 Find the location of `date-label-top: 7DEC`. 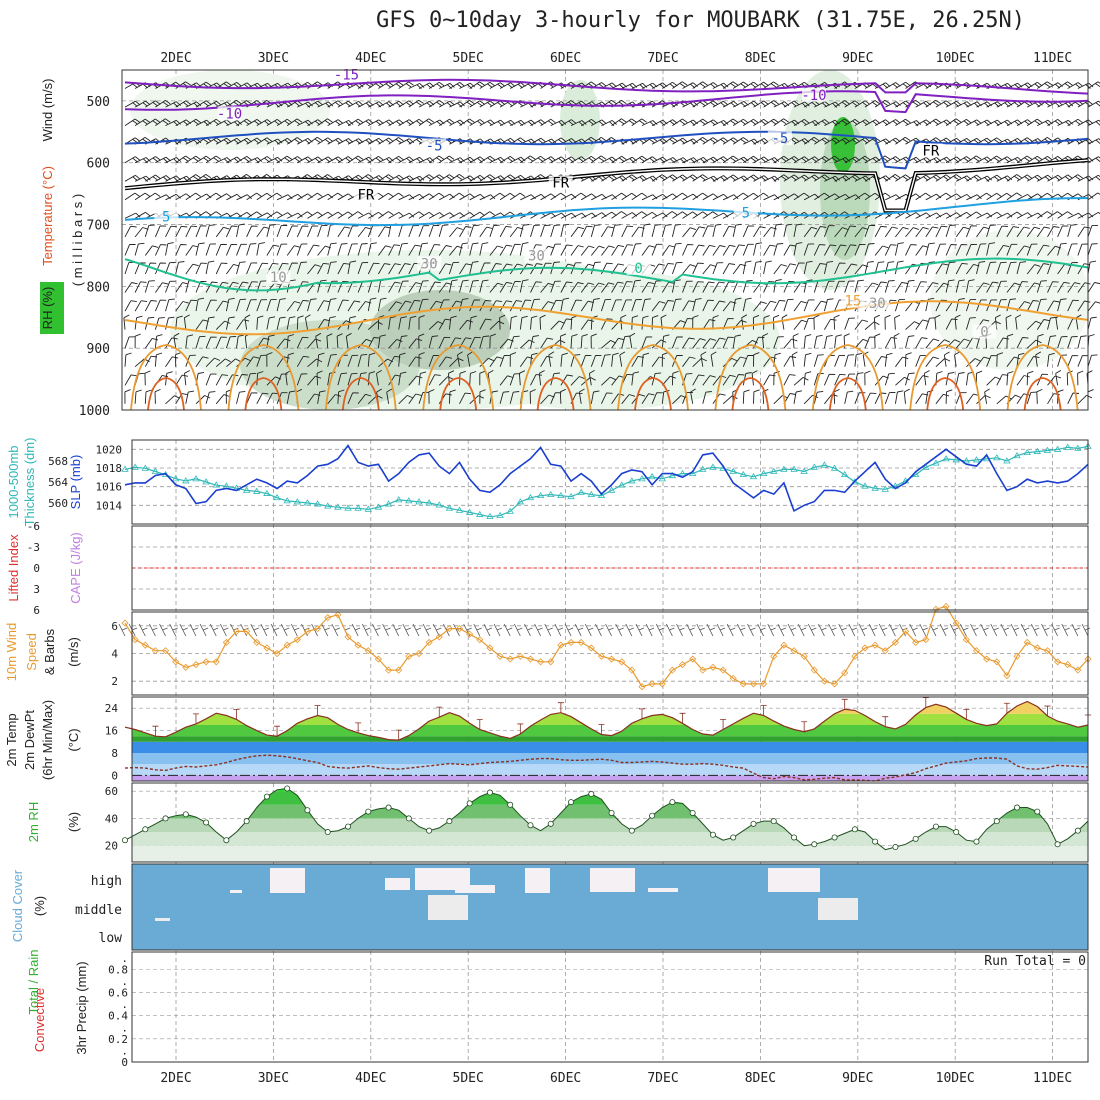

date-label-top: 7DEC is located at coordinates (662, 58).